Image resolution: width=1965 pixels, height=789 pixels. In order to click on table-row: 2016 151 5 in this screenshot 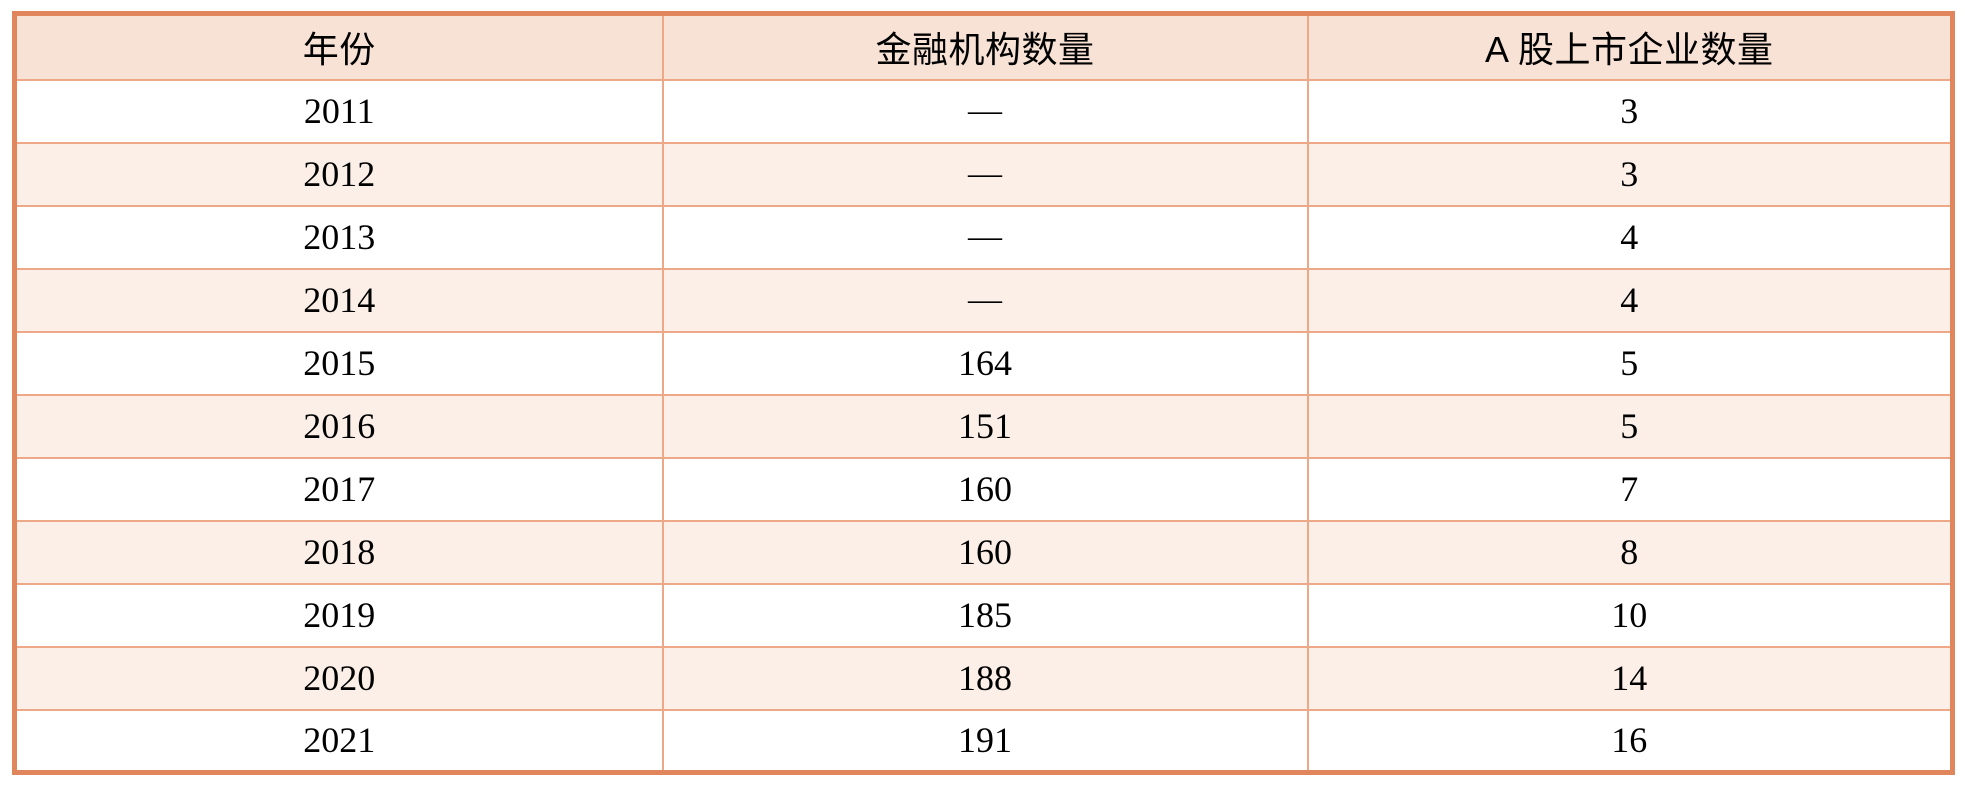, I will do `click(983, 426)`.